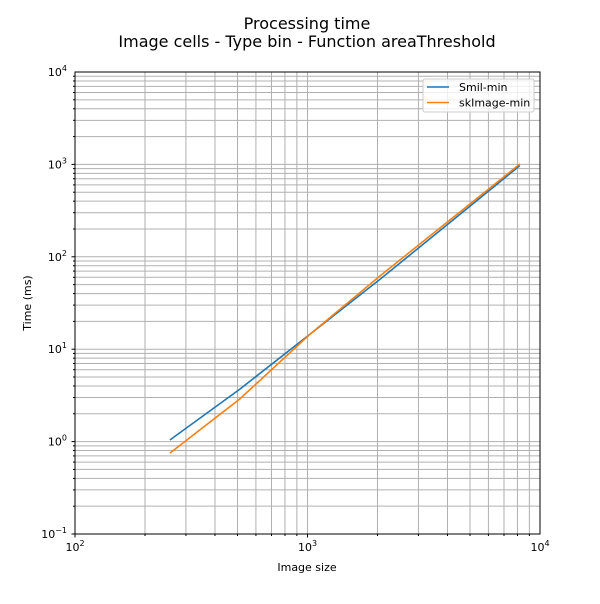  What do you see at coordinates (64, 345) in the screenshot?
I see `y-tick-exponent: 1` at bounding box center [64, 345].